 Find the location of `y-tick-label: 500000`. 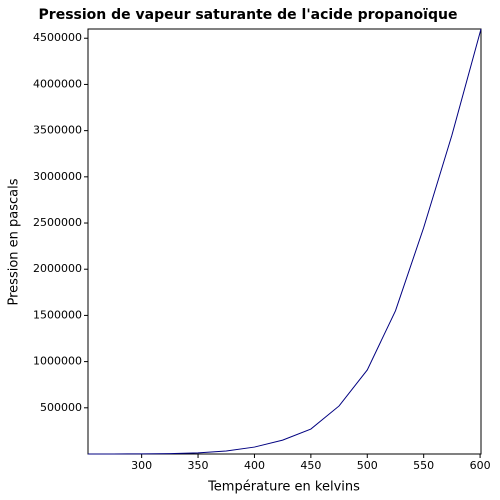

y-tick-label: 500000 is located at coordinates (61, 407).